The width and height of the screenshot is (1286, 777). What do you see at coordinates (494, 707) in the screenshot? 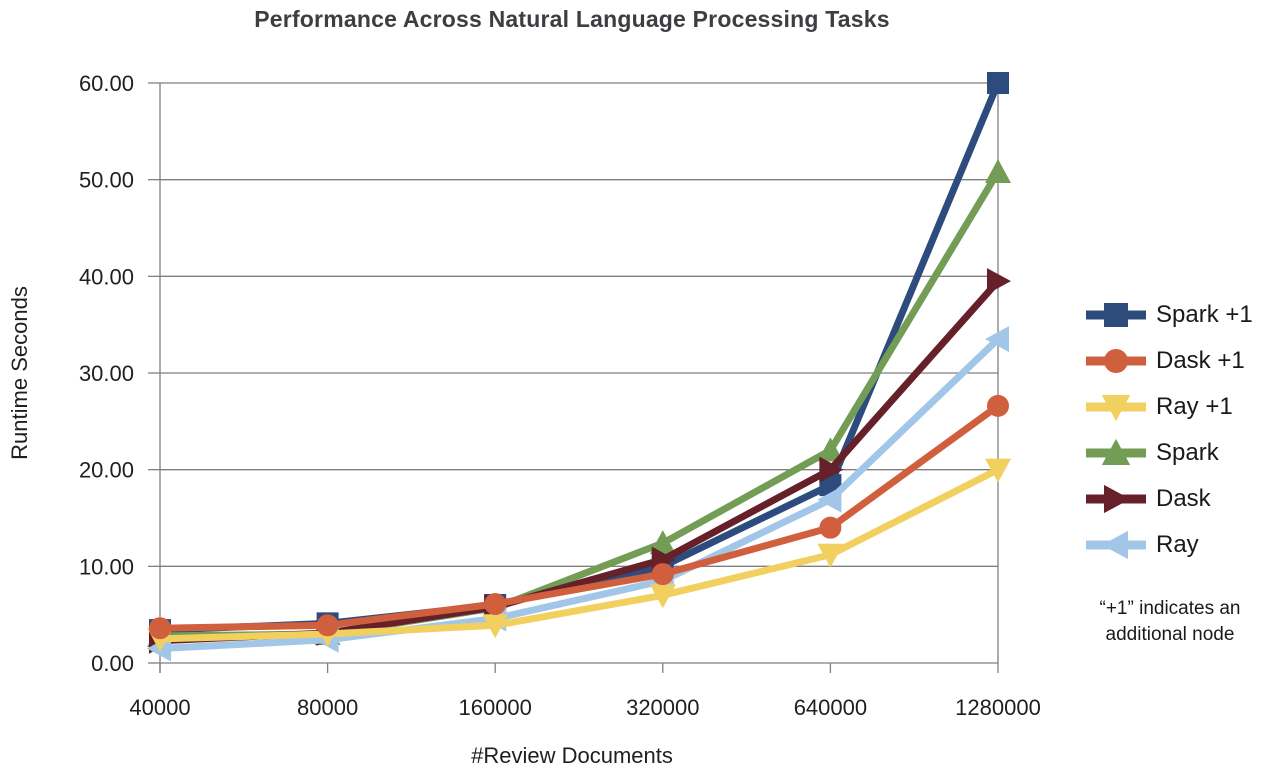
I see `x-tick-label: 160000` at bounding box center [494, 707].